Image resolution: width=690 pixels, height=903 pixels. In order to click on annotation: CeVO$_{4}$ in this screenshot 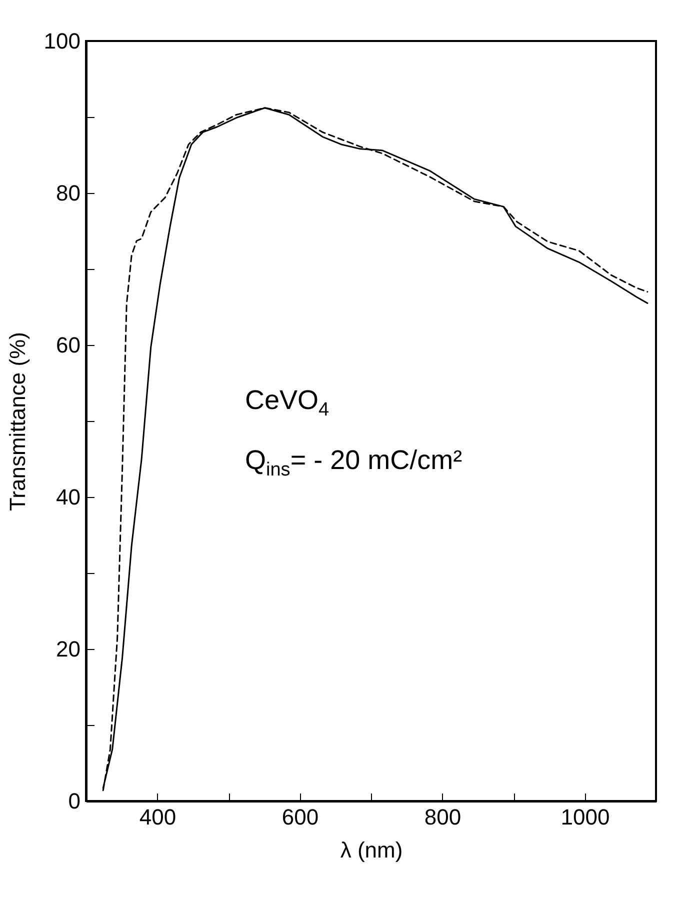, I will do `click(287, 403)`.